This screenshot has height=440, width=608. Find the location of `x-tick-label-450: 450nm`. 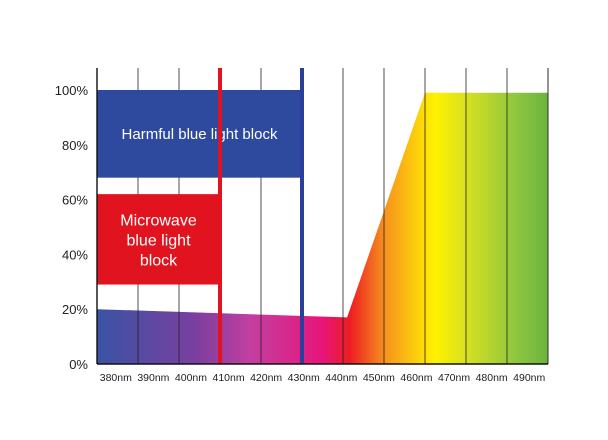

x-tick-label-450: 450nm is located at coordinates (379, 378).